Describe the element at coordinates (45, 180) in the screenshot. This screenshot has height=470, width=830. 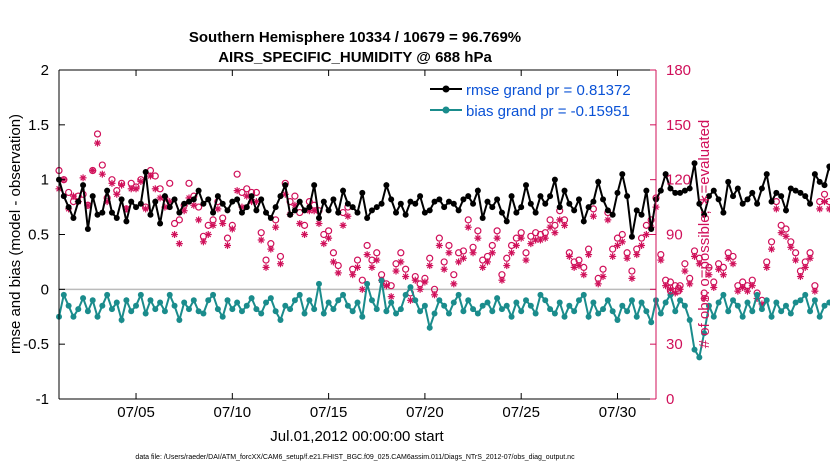
I see `y-left-tick-label: 1` at that location.